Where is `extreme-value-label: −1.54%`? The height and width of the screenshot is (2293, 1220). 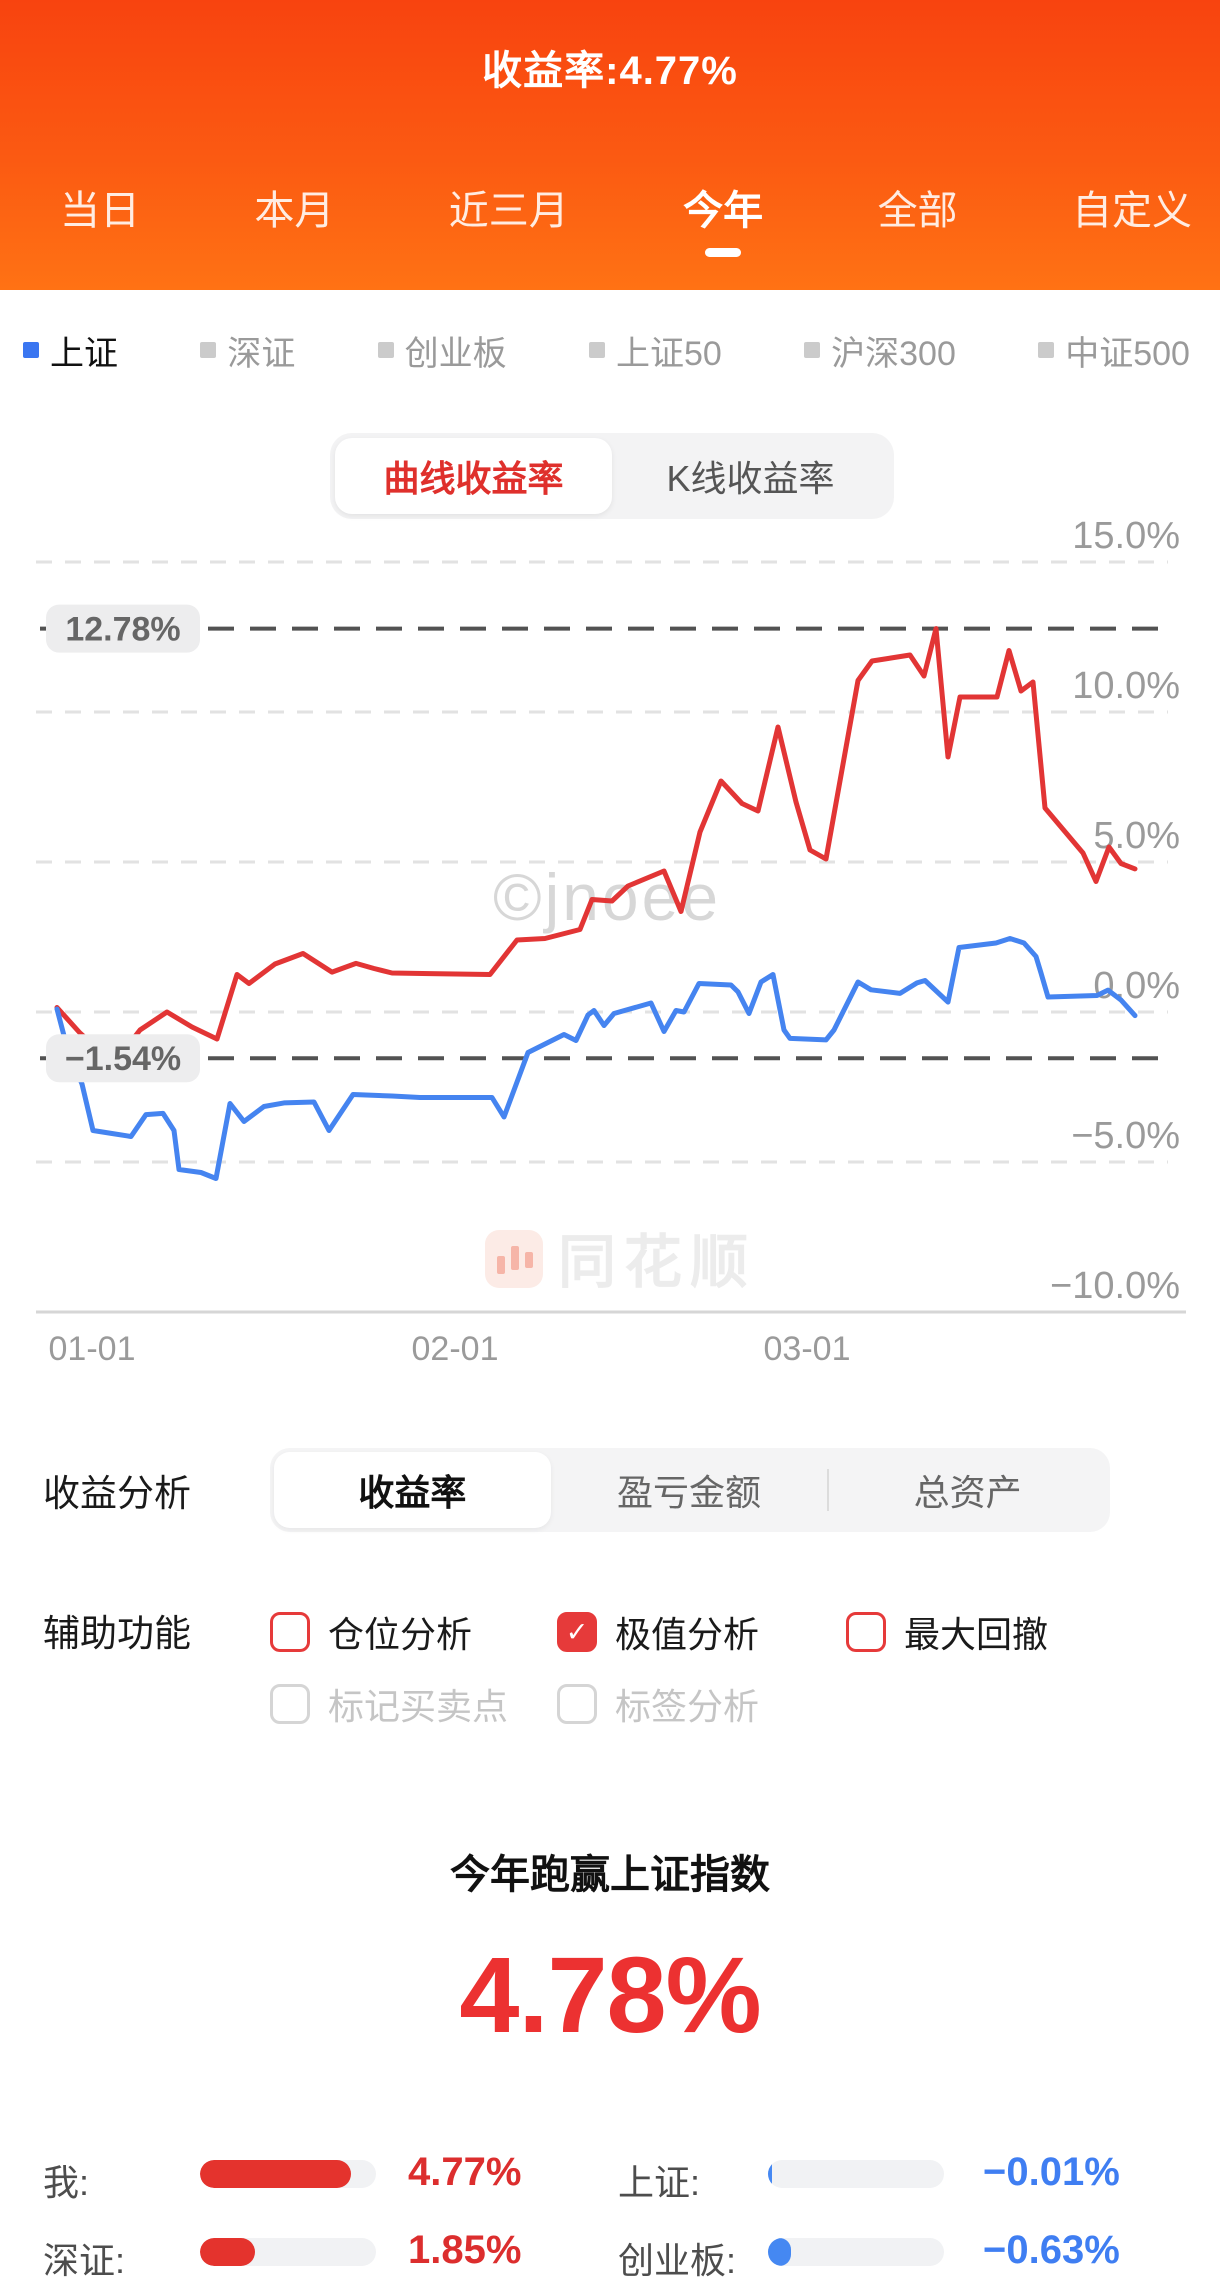 extreme-value-label: −1.54% is located at coordinates (123, 1059).